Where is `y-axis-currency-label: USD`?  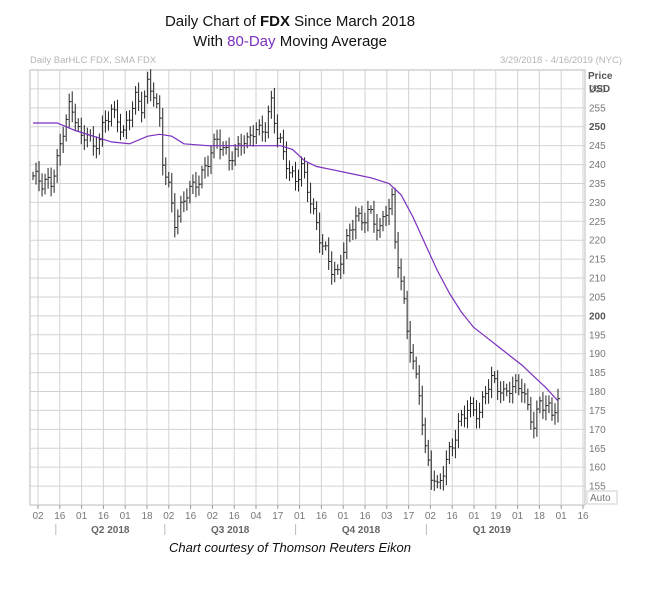 y-axis-currency-label: USD is located at coordinates (599, 89).